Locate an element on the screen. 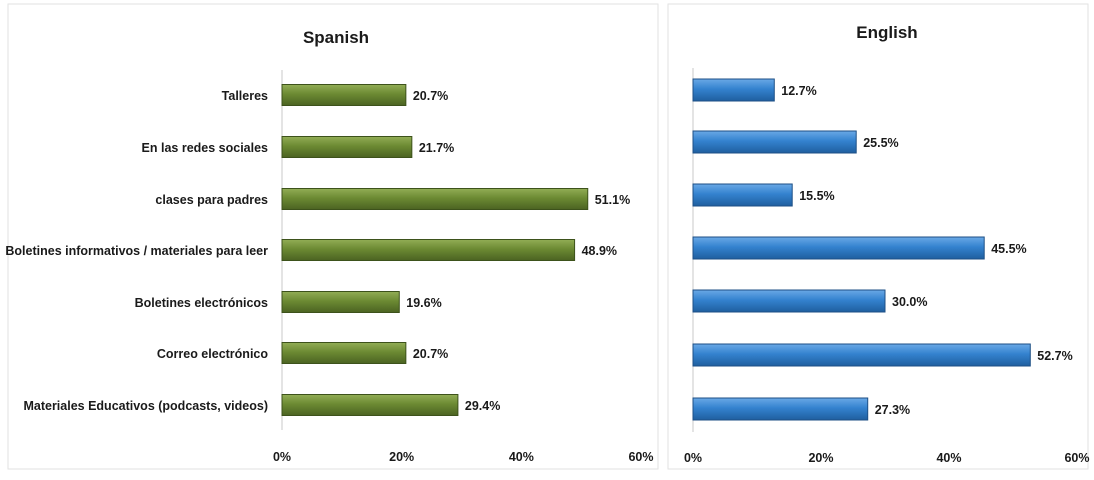 This screenshot has height=480, width=1094. spanish-category-label: Correo electrónico is located at coordinates (213, 354).